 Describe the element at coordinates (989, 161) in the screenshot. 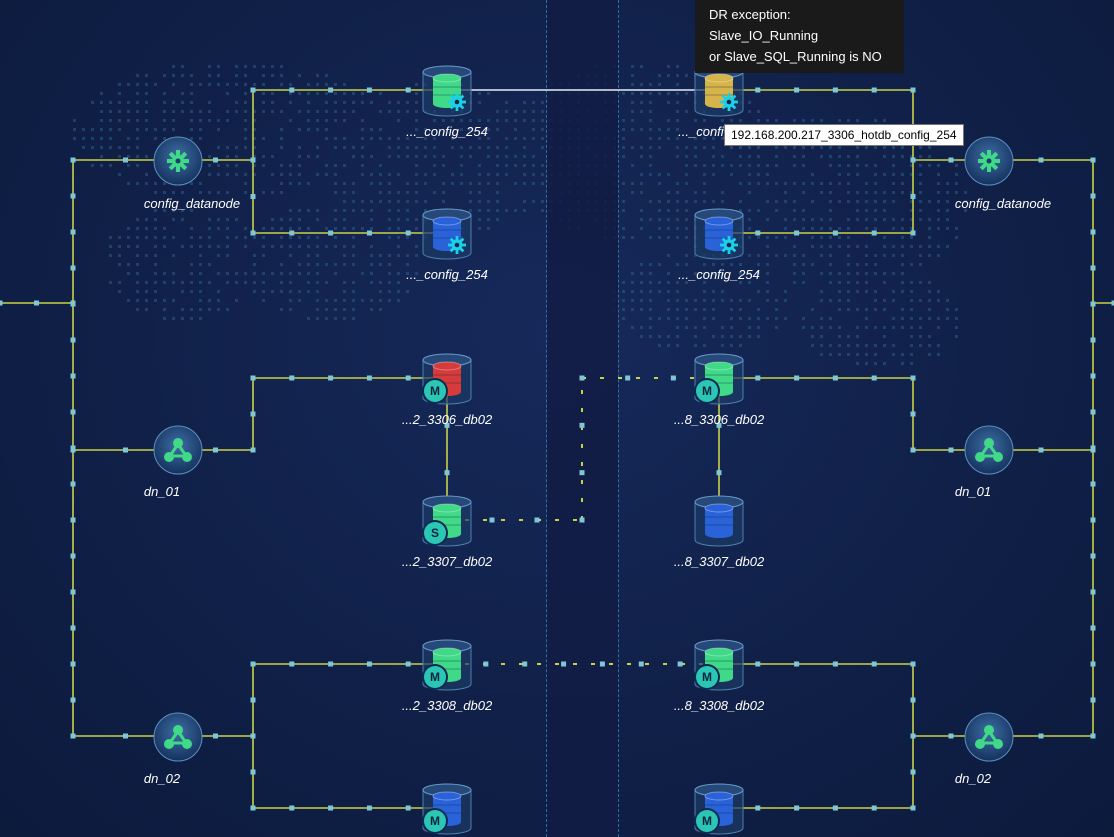

I see `right-config-datanode-node` at that location.